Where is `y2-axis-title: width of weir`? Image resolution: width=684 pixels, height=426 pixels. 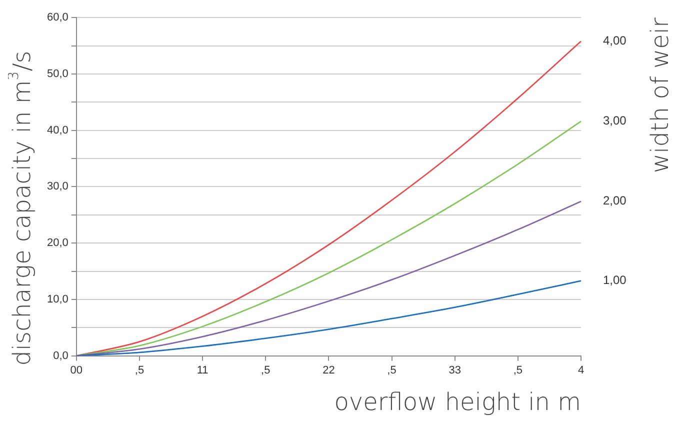
y2-axis-title: width of weir is located at coordinates (660, 95).